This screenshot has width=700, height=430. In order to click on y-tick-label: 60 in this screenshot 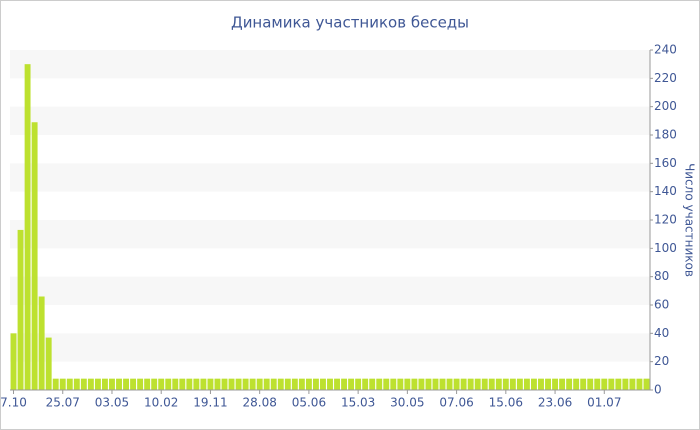, I will do `click(661, 305)`.